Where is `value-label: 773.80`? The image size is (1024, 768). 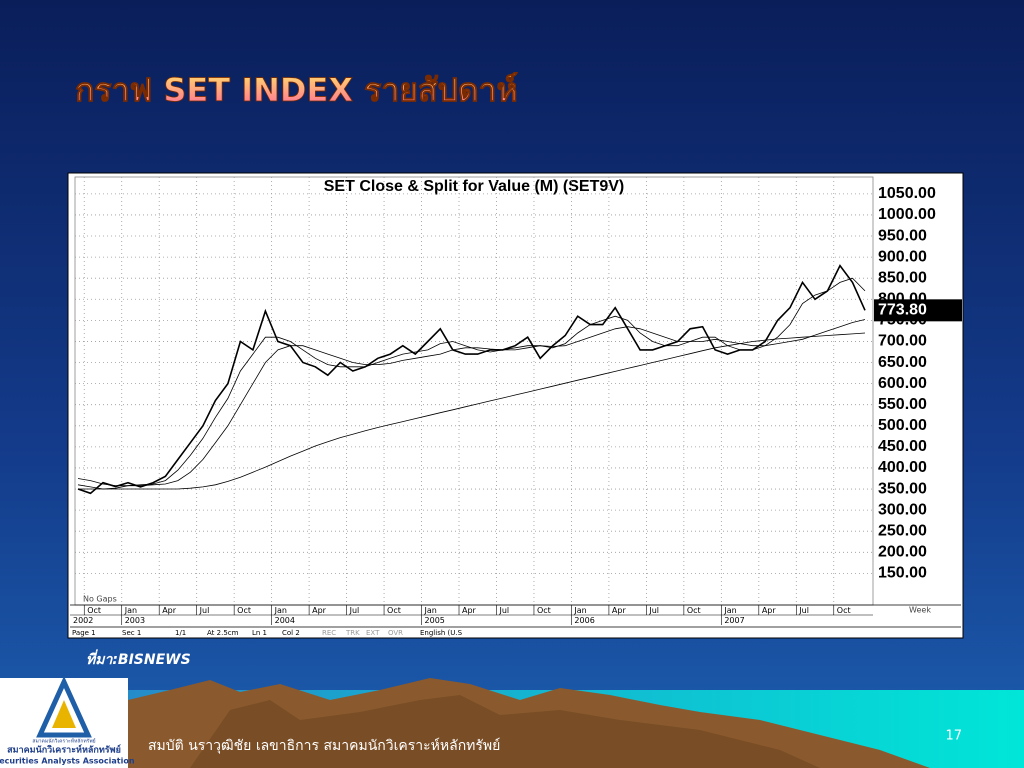
value-label: 773.80 is located at coordinates (902, 310).